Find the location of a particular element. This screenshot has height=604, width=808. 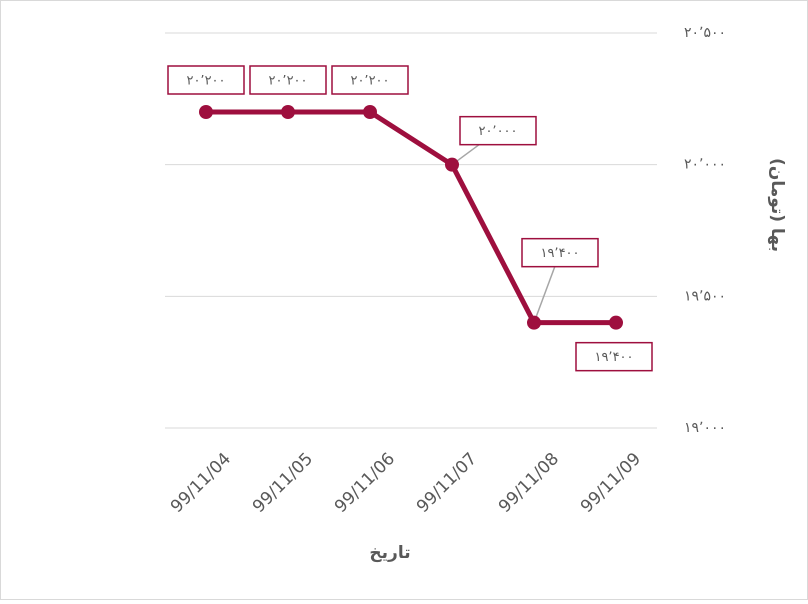

data-label: ۲۰٬۰۰۰ is located at coordinates (497, 131).